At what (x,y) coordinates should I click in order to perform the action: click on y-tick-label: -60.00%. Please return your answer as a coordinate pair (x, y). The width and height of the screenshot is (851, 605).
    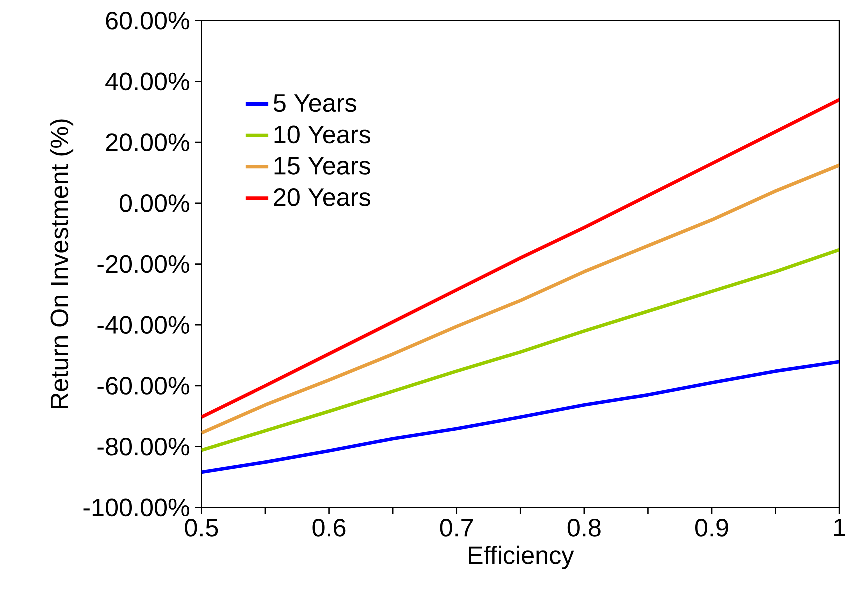
    Looking at the image, I should click on (144, 386).